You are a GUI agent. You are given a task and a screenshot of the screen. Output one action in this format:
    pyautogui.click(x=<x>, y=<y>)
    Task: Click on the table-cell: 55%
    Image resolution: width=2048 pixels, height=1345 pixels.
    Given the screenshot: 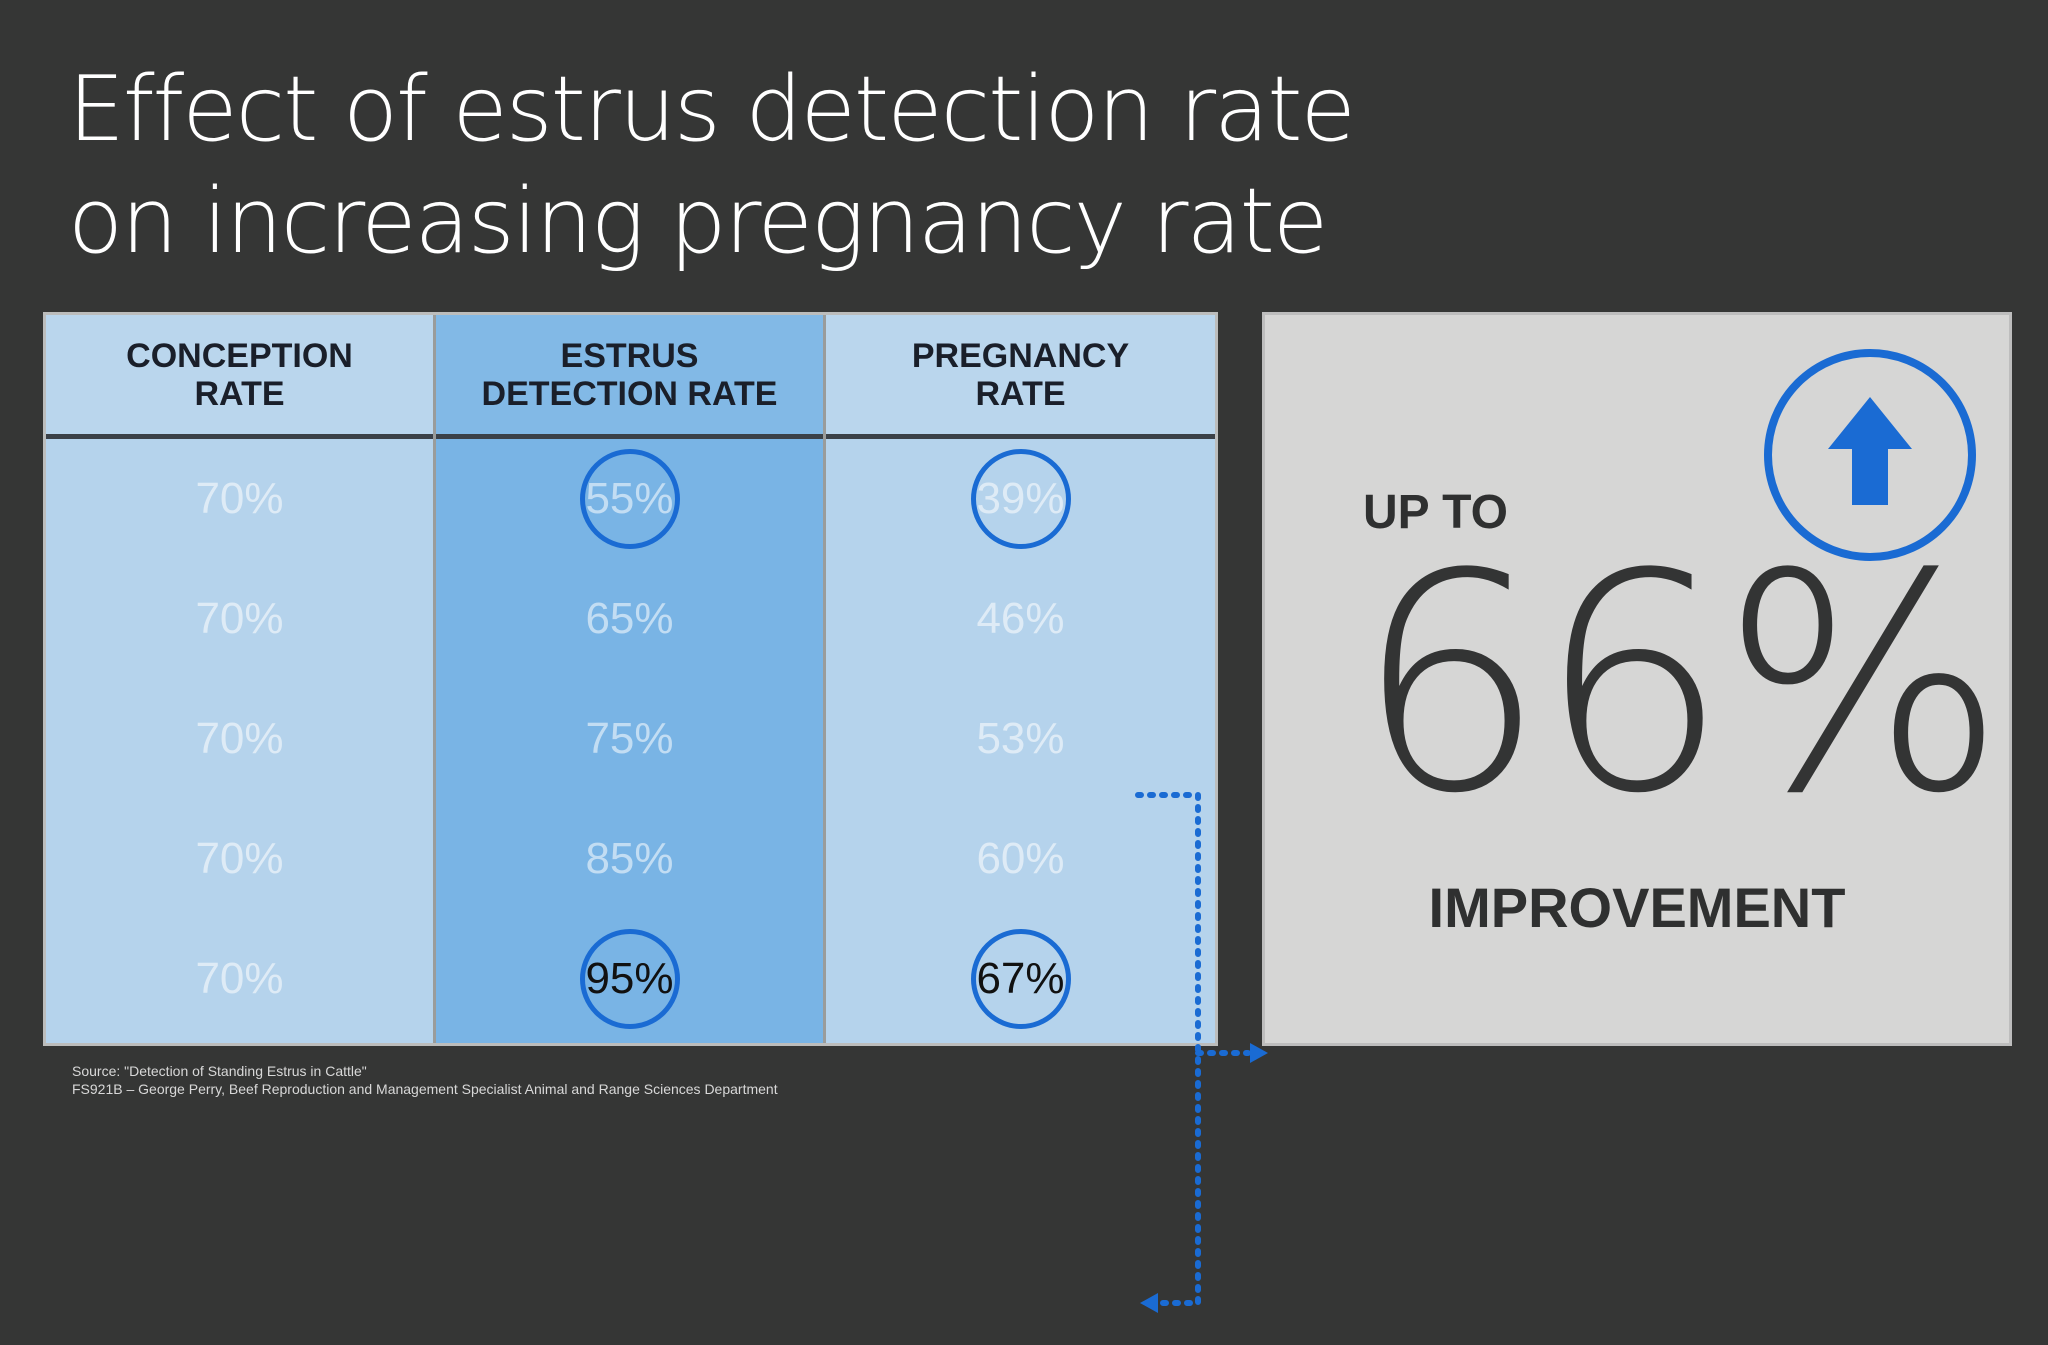 What is the action you would take?
    pyautogui.click(x=629, y=499)
    